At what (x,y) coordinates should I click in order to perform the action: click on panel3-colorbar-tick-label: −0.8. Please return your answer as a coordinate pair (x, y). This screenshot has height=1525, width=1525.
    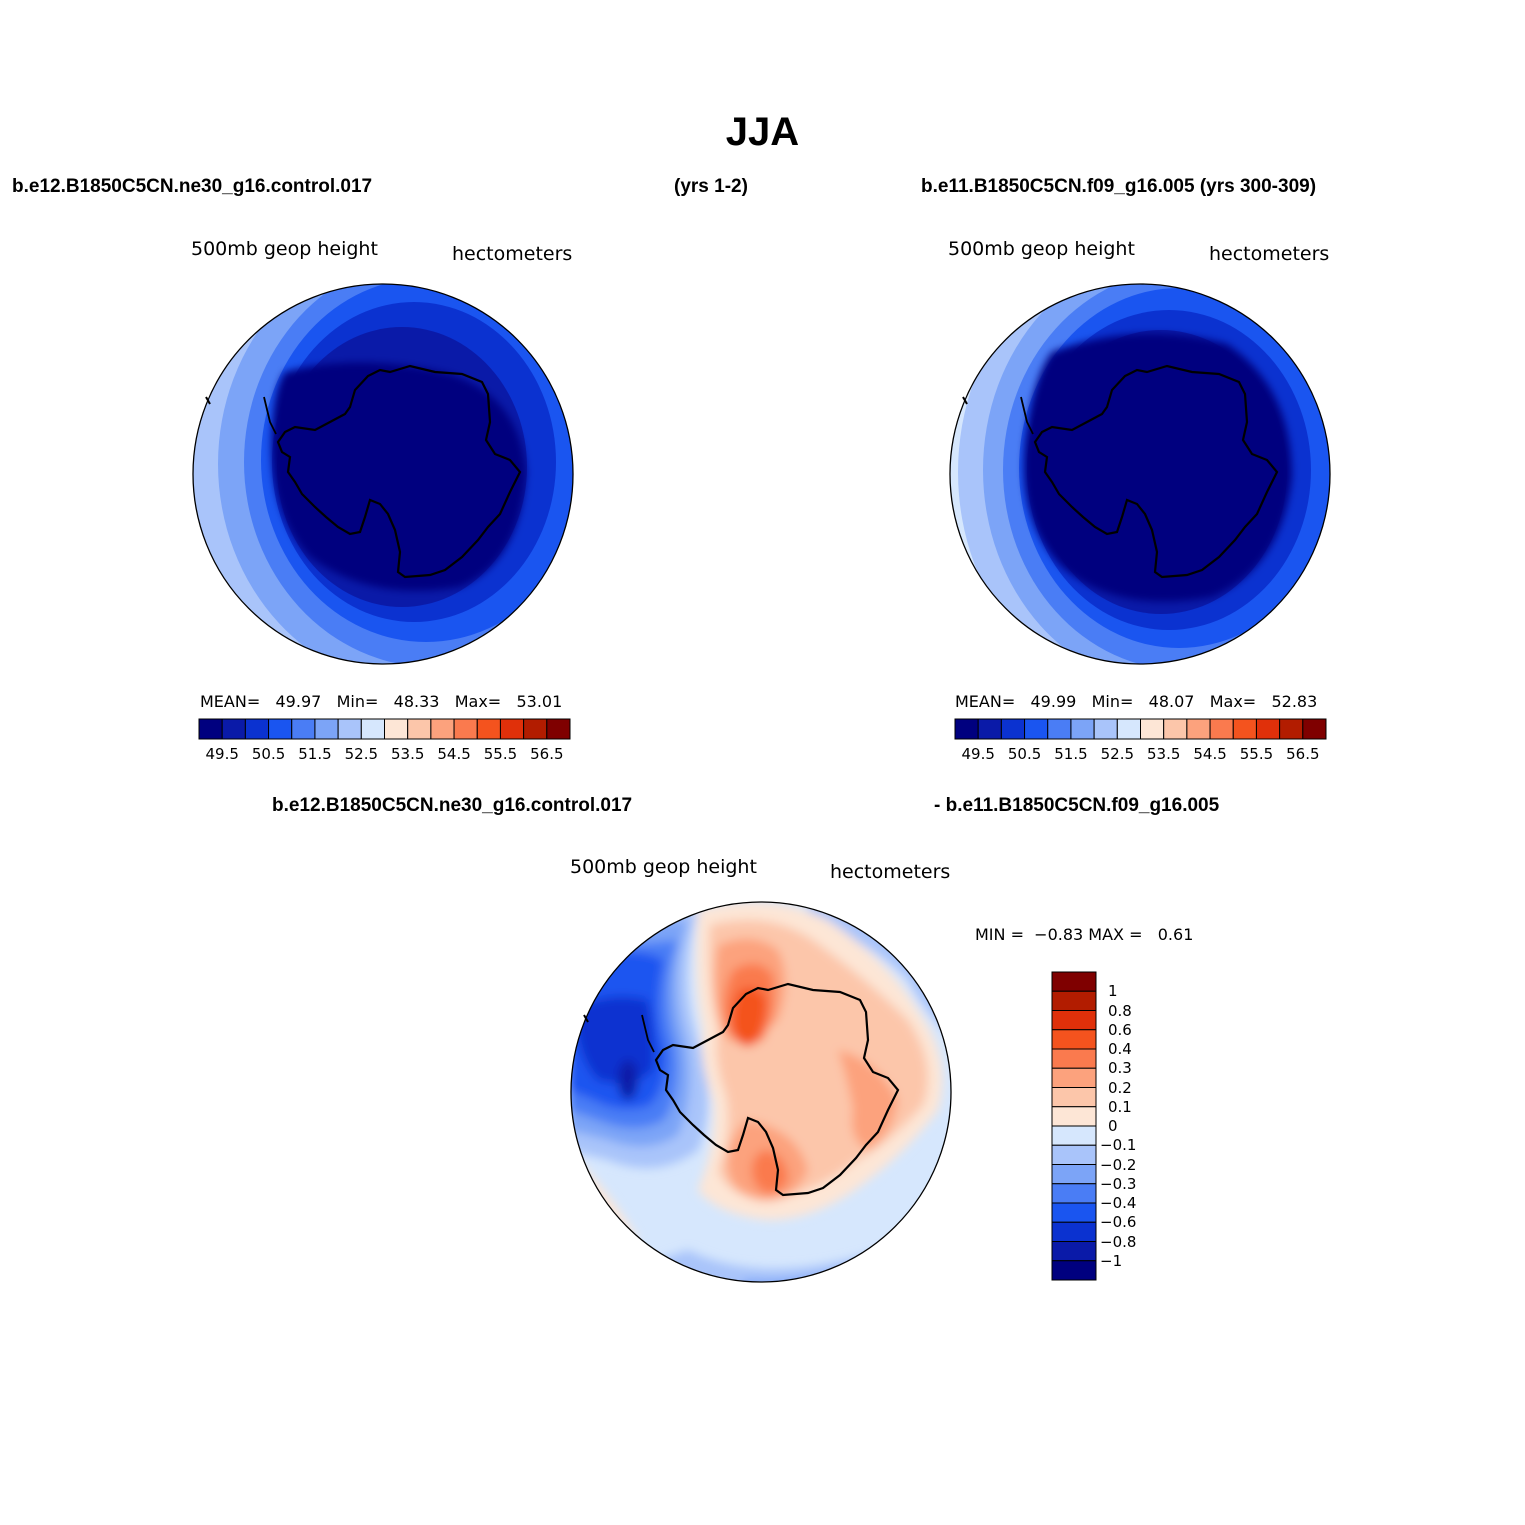
    Looking at the image, I should click on (1118, 1241).